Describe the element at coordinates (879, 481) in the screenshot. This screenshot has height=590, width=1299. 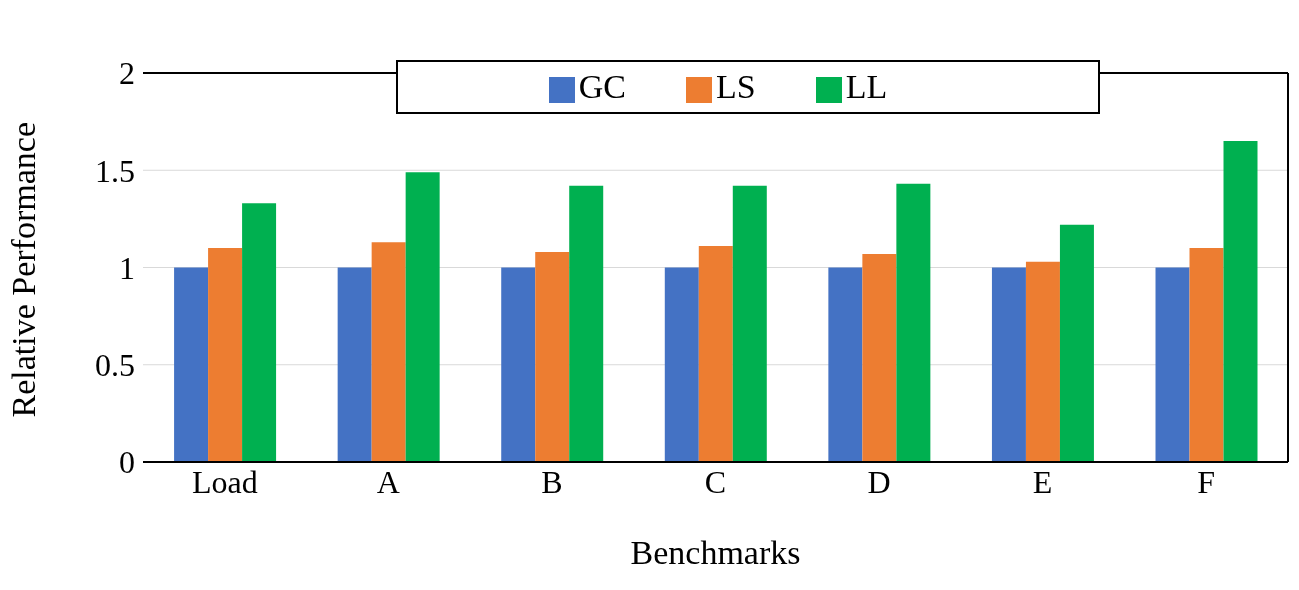
I see `x-tick-label: D` at that location.